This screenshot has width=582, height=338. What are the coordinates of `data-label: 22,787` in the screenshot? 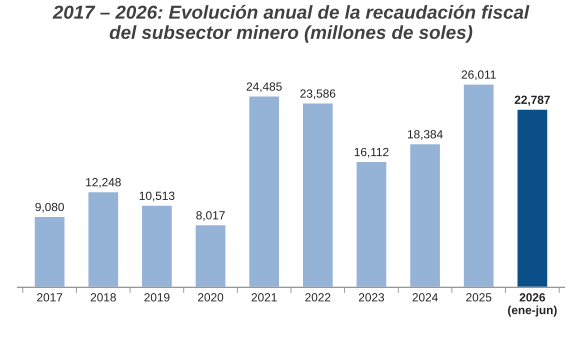 It's located at (532, 101).